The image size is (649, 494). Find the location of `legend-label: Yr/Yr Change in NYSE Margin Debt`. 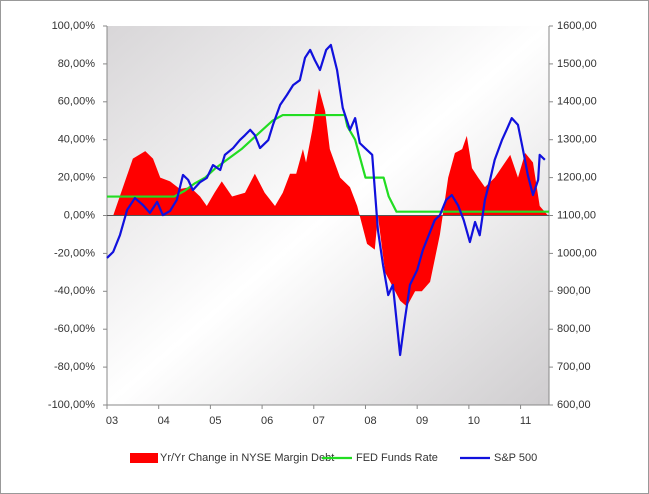

legend-label: Yr/Yr Change in NYSE Margin Debt is located at coordinates (247, 458).